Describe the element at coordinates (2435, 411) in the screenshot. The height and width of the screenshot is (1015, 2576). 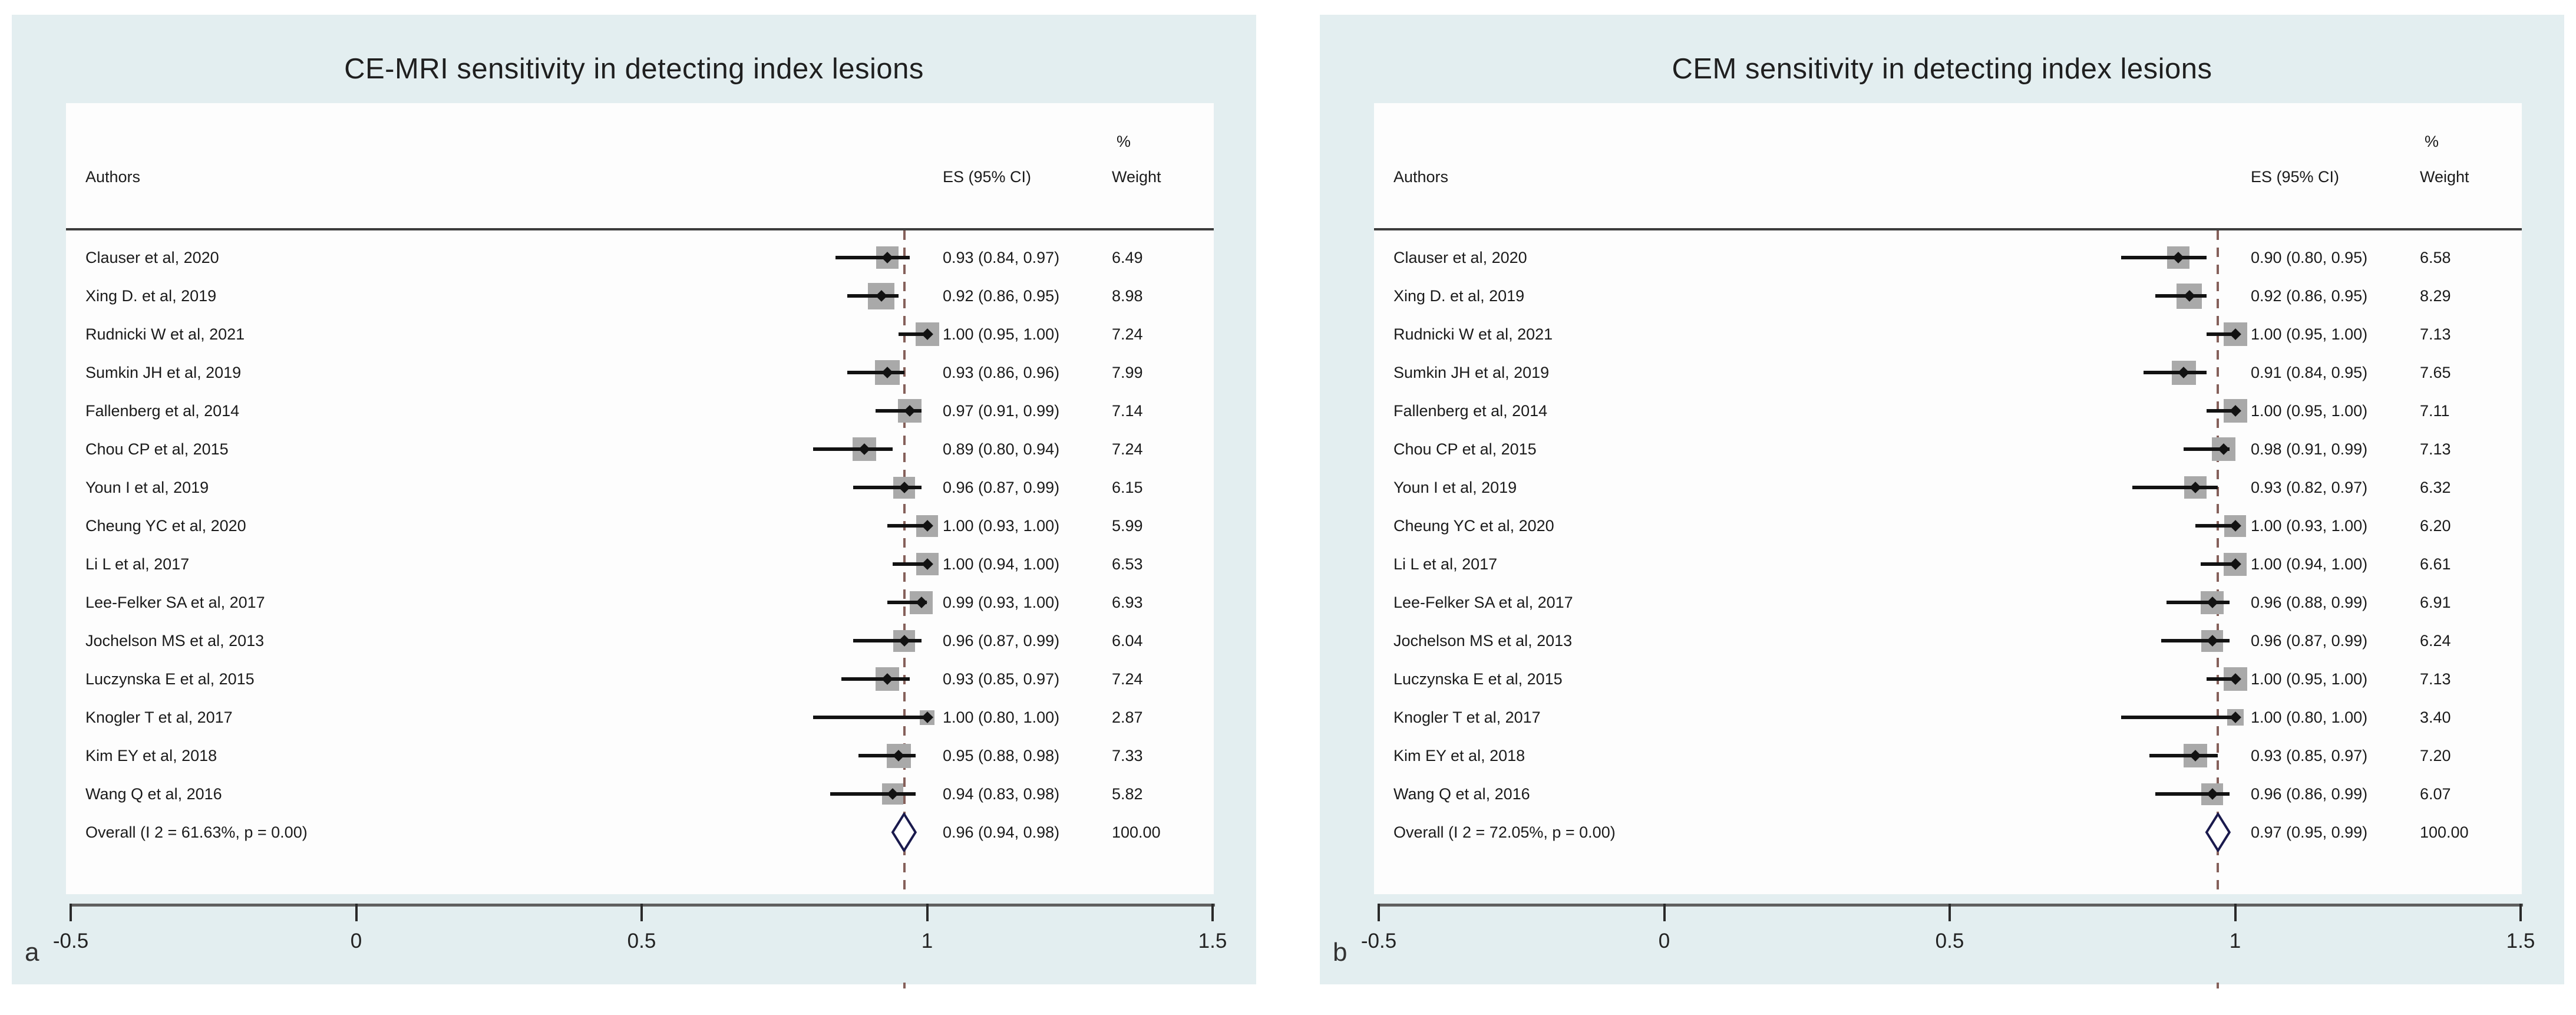
I see `weight-value: 7.11` at that location.